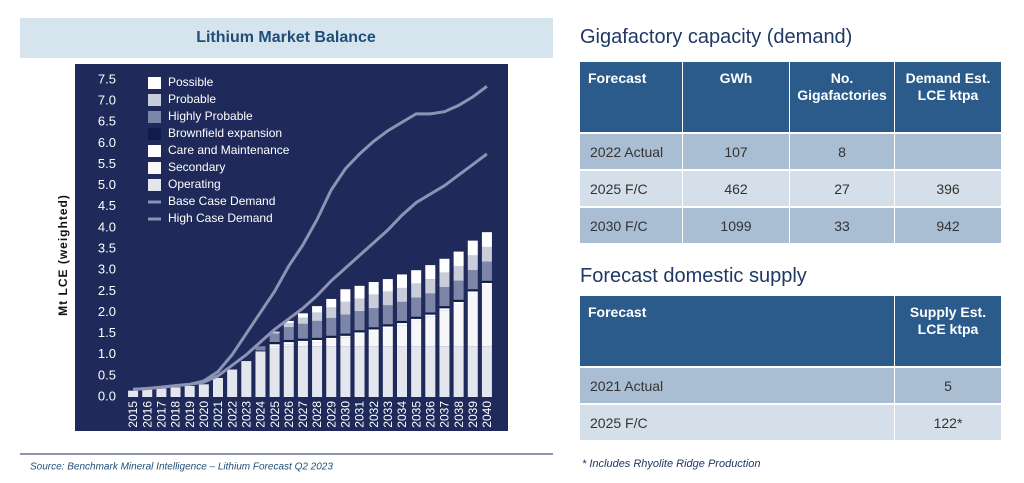 The image size is (1024, 483). What do you see at coordinates (631, 226) in the screenshot?
I see `table-cell: 2030 F/C` at bounding box center [631, 226].